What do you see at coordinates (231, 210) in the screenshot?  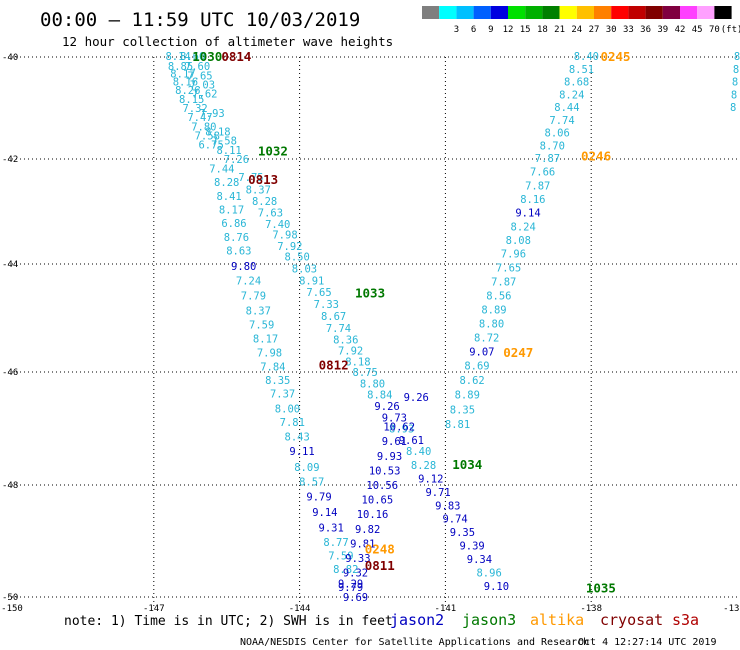 I see `wave-height-sample: 8.17` at bounding box center [231, 210].